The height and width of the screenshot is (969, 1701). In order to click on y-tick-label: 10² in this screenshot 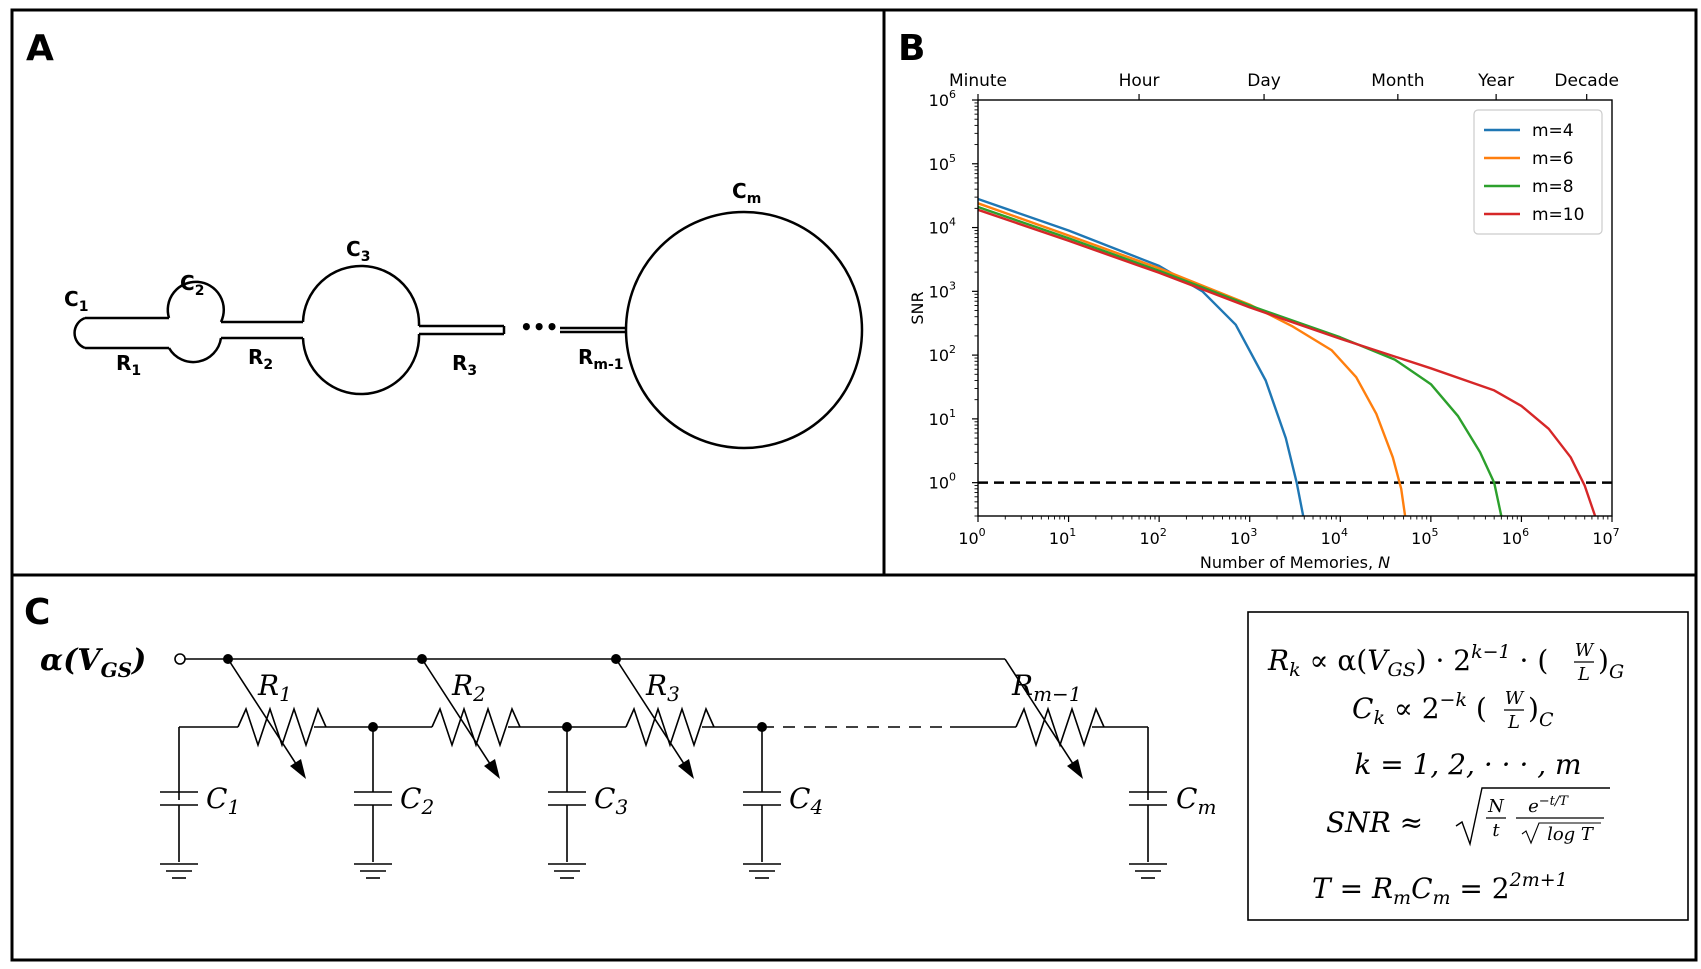, I will do `click(942, 354)`.